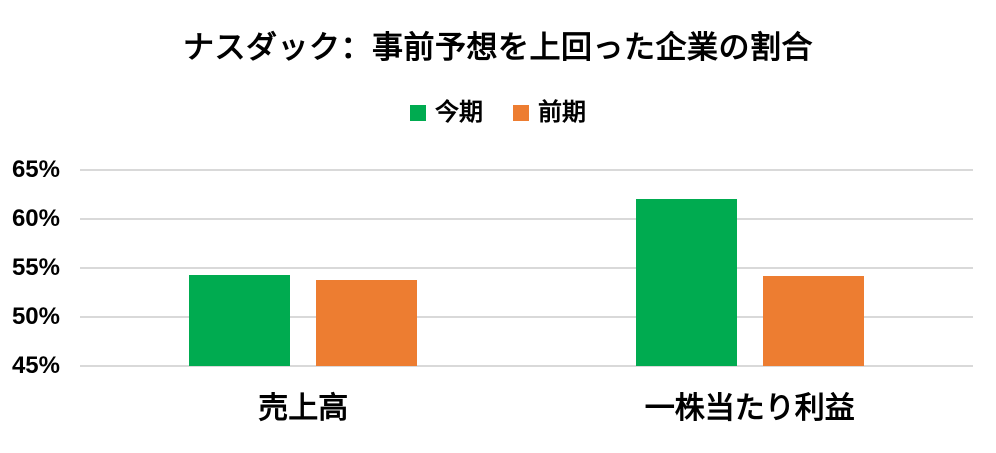 The width and height of the screenshot is (996, 453). What do you see at coordinates (562, 112) in the screenshot?
I see `legend-label-previous-period: 前期` at bounding box center [562, 112].